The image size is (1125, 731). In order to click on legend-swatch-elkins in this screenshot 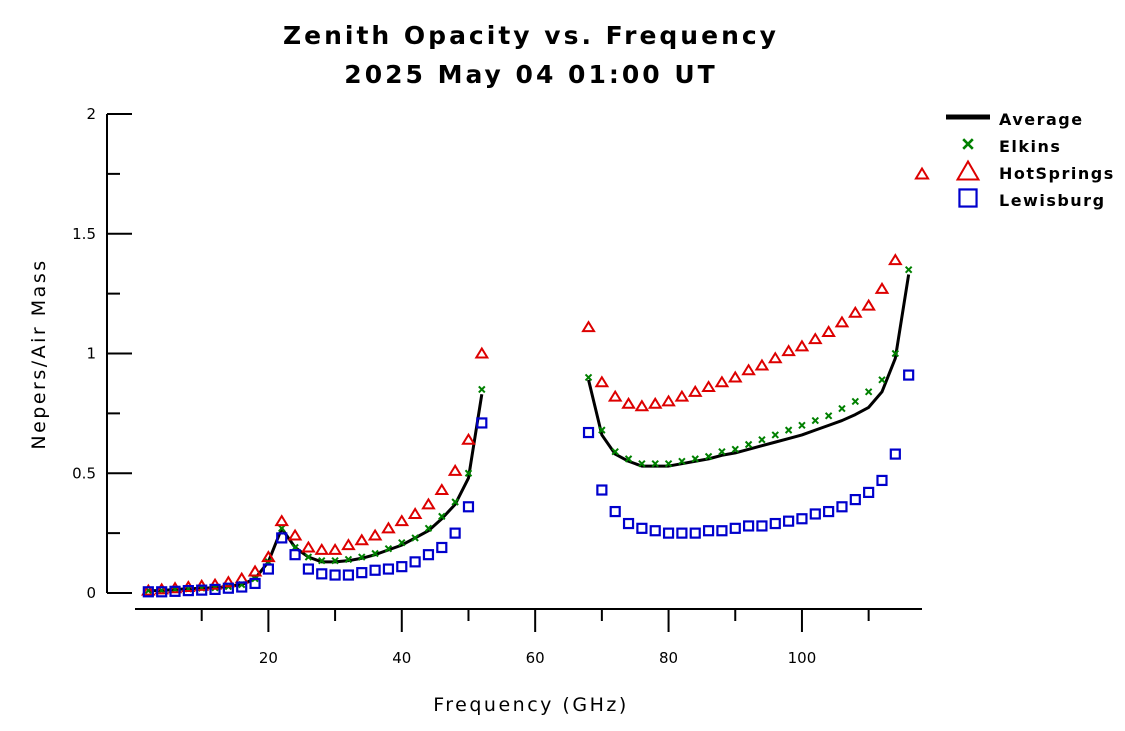, I will do `click(968, 144)`.